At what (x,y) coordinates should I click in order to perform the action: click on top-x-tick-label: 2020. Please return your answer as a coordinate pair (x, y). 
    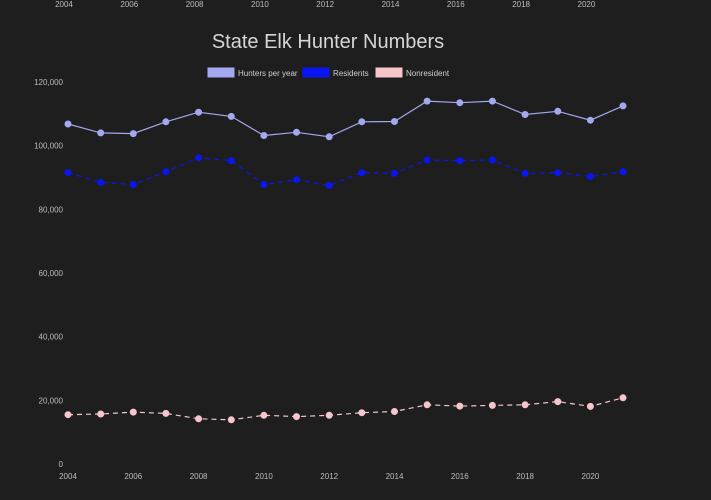
    Looking at the image, I should click on (587, 4).